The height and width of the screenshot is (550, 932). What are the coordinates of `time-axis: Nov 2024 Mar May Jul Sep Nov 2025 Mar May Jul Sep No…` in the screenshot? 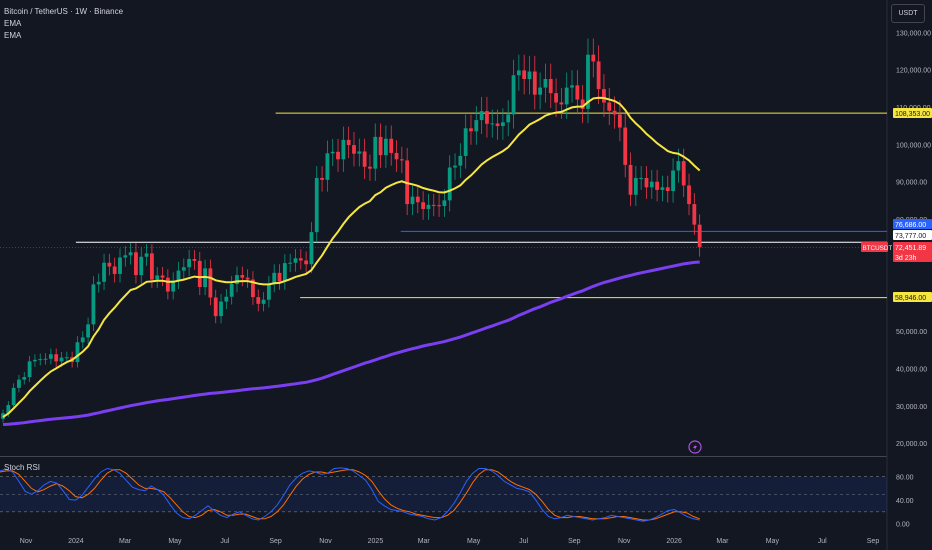 It's located at (450, 541).